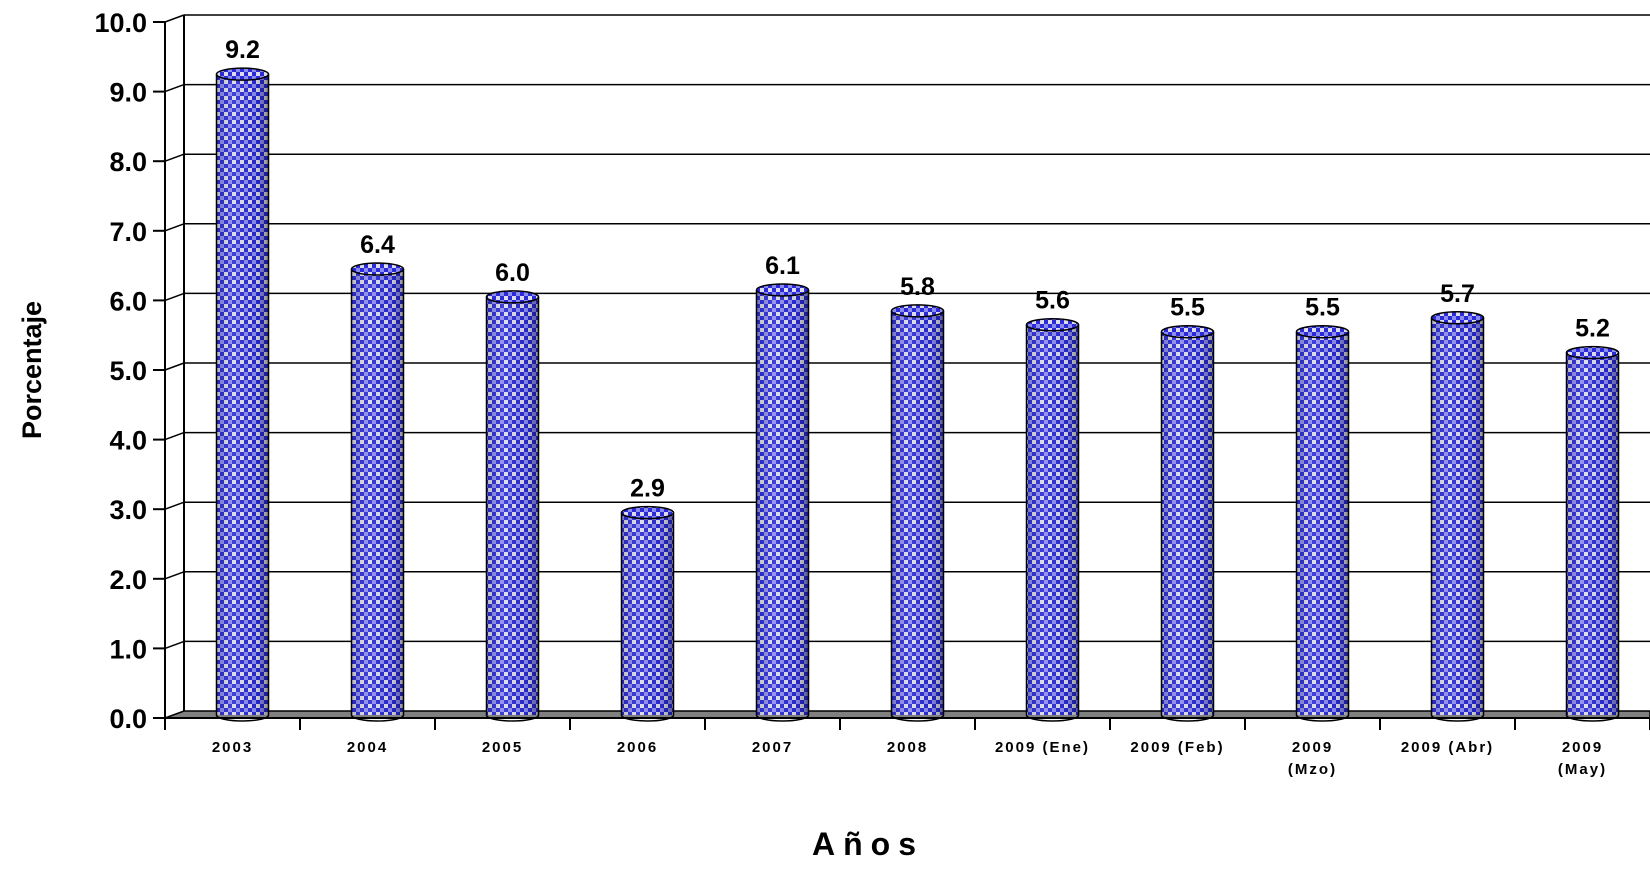  Describe the element at coordinates (1582, 758) in the screenshot. I see `x-tick-label: 2009 (May)` at that location.